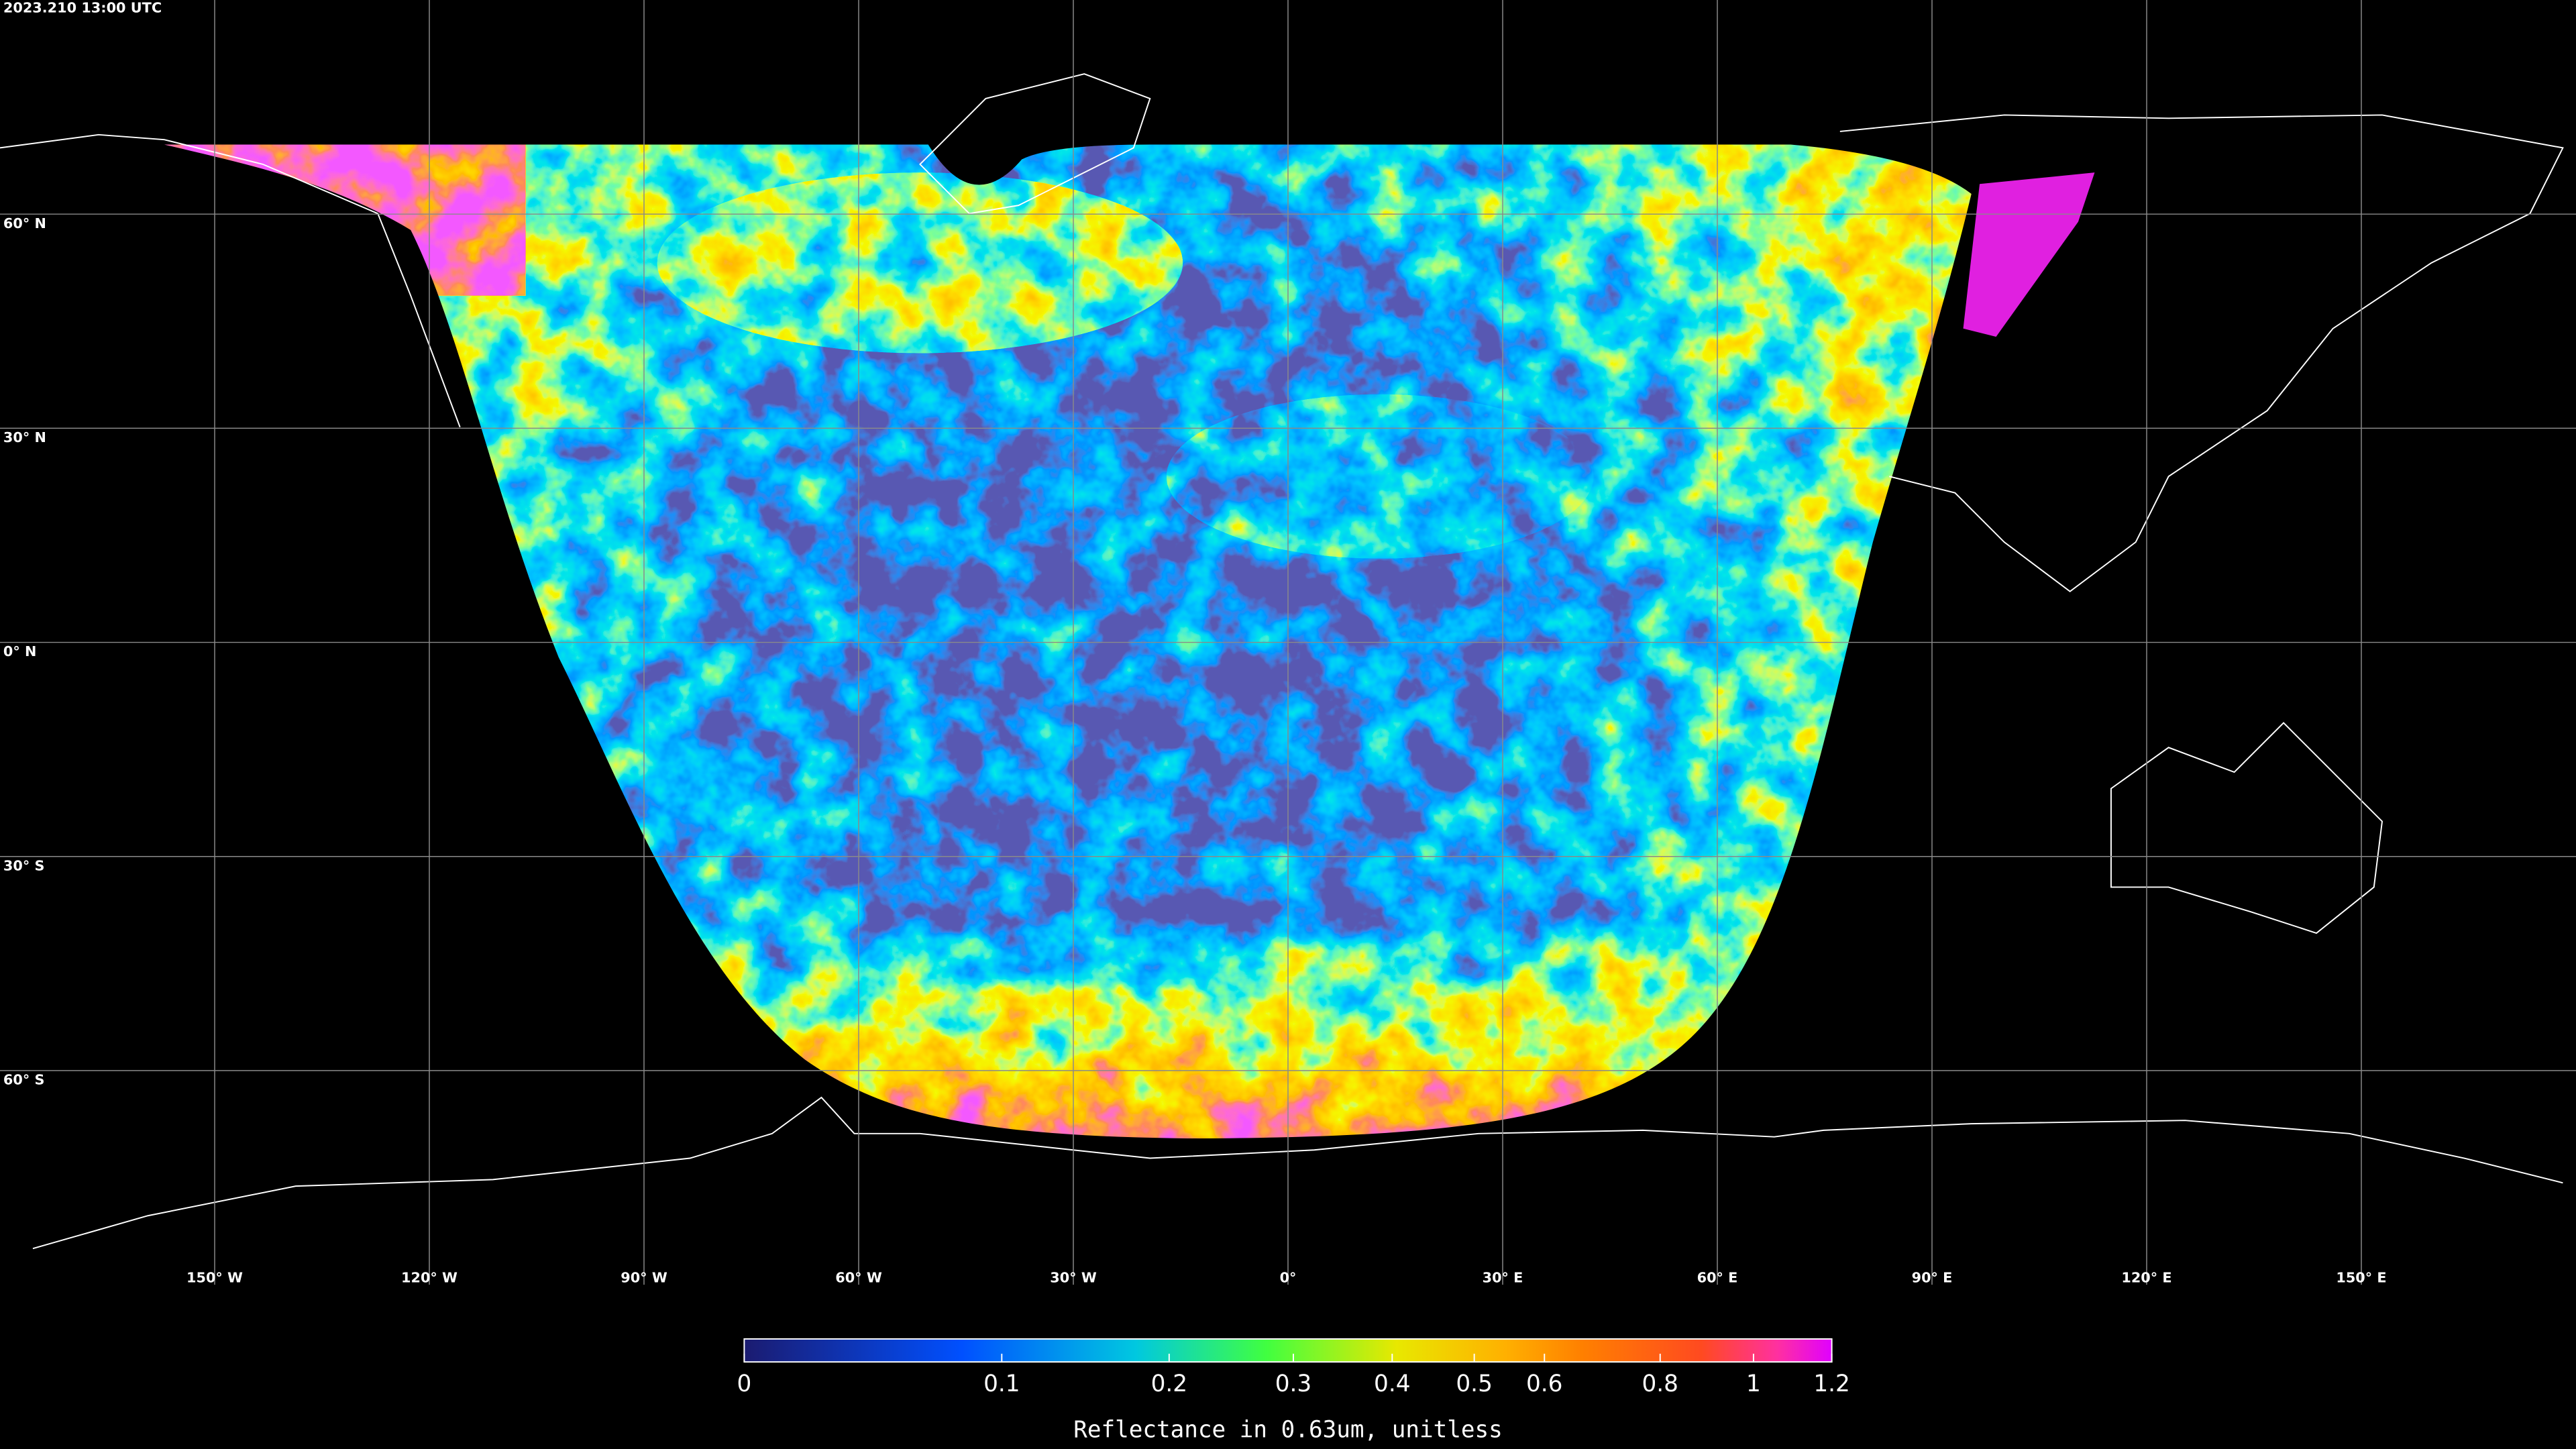 The width and height of the screenshot is (2576, 1449). Describe the element at coordinates (1001, 1384) in the screenshot. I see `colorbar-tick-label: 0.1` at that location.